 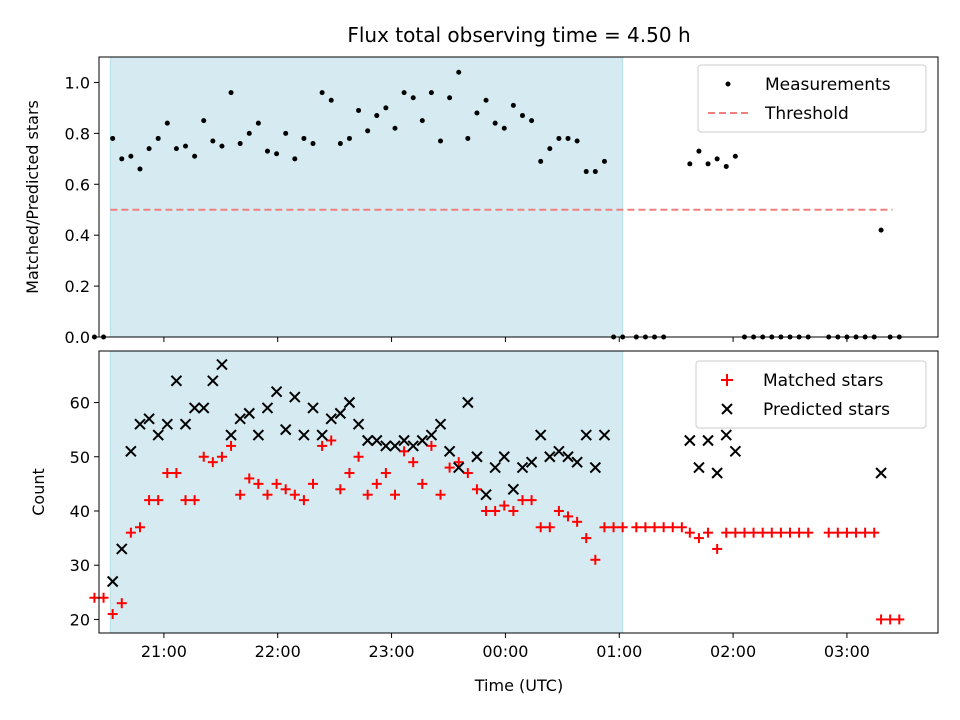 What do you see at coordinates (80, 457) in the screenshot?
I see `bottom-y-tick-label: 50` at bounding box center [80, 457].